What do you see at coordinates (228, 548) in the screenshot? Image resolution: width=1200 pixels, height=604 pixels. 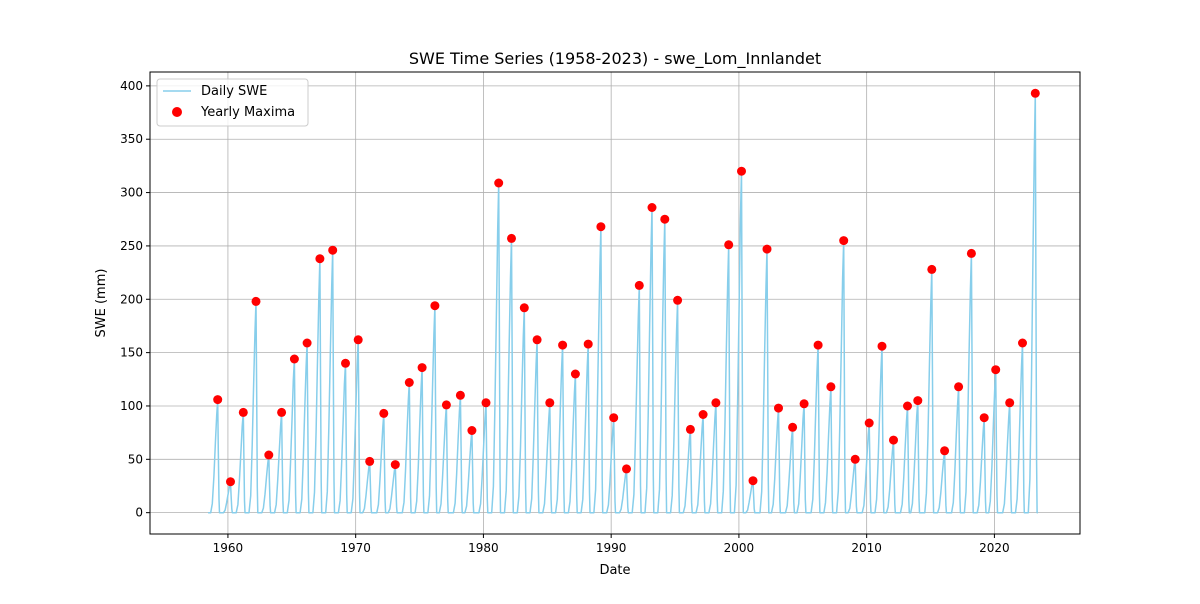 I see `x-tick-label: 1960` at bounding box center [228, 548].